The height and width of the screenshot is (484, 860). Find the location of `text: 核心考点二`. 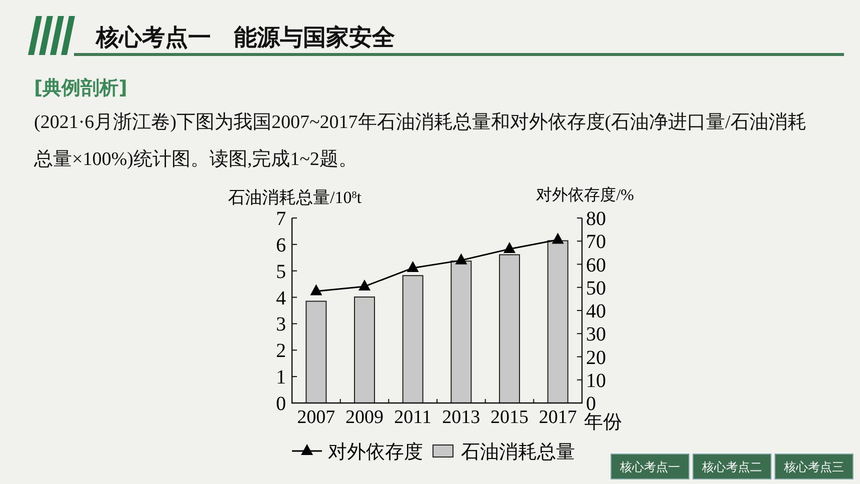

text: 核心考点二 is located at coordinates (731, 467).